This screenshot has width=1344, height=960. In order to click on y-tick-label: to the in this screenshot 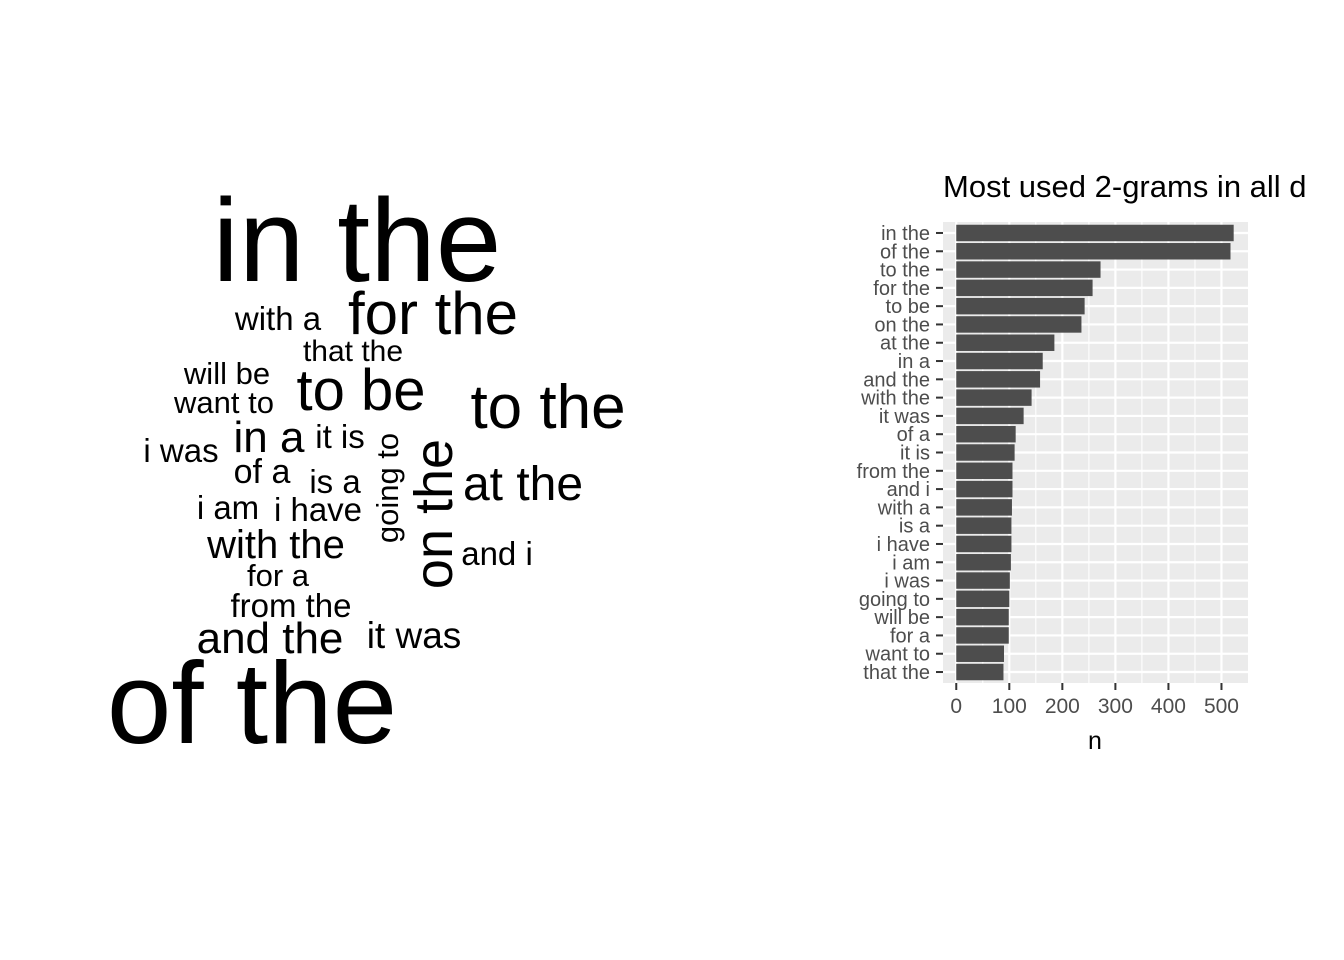, I will do `click(905, 271)`.